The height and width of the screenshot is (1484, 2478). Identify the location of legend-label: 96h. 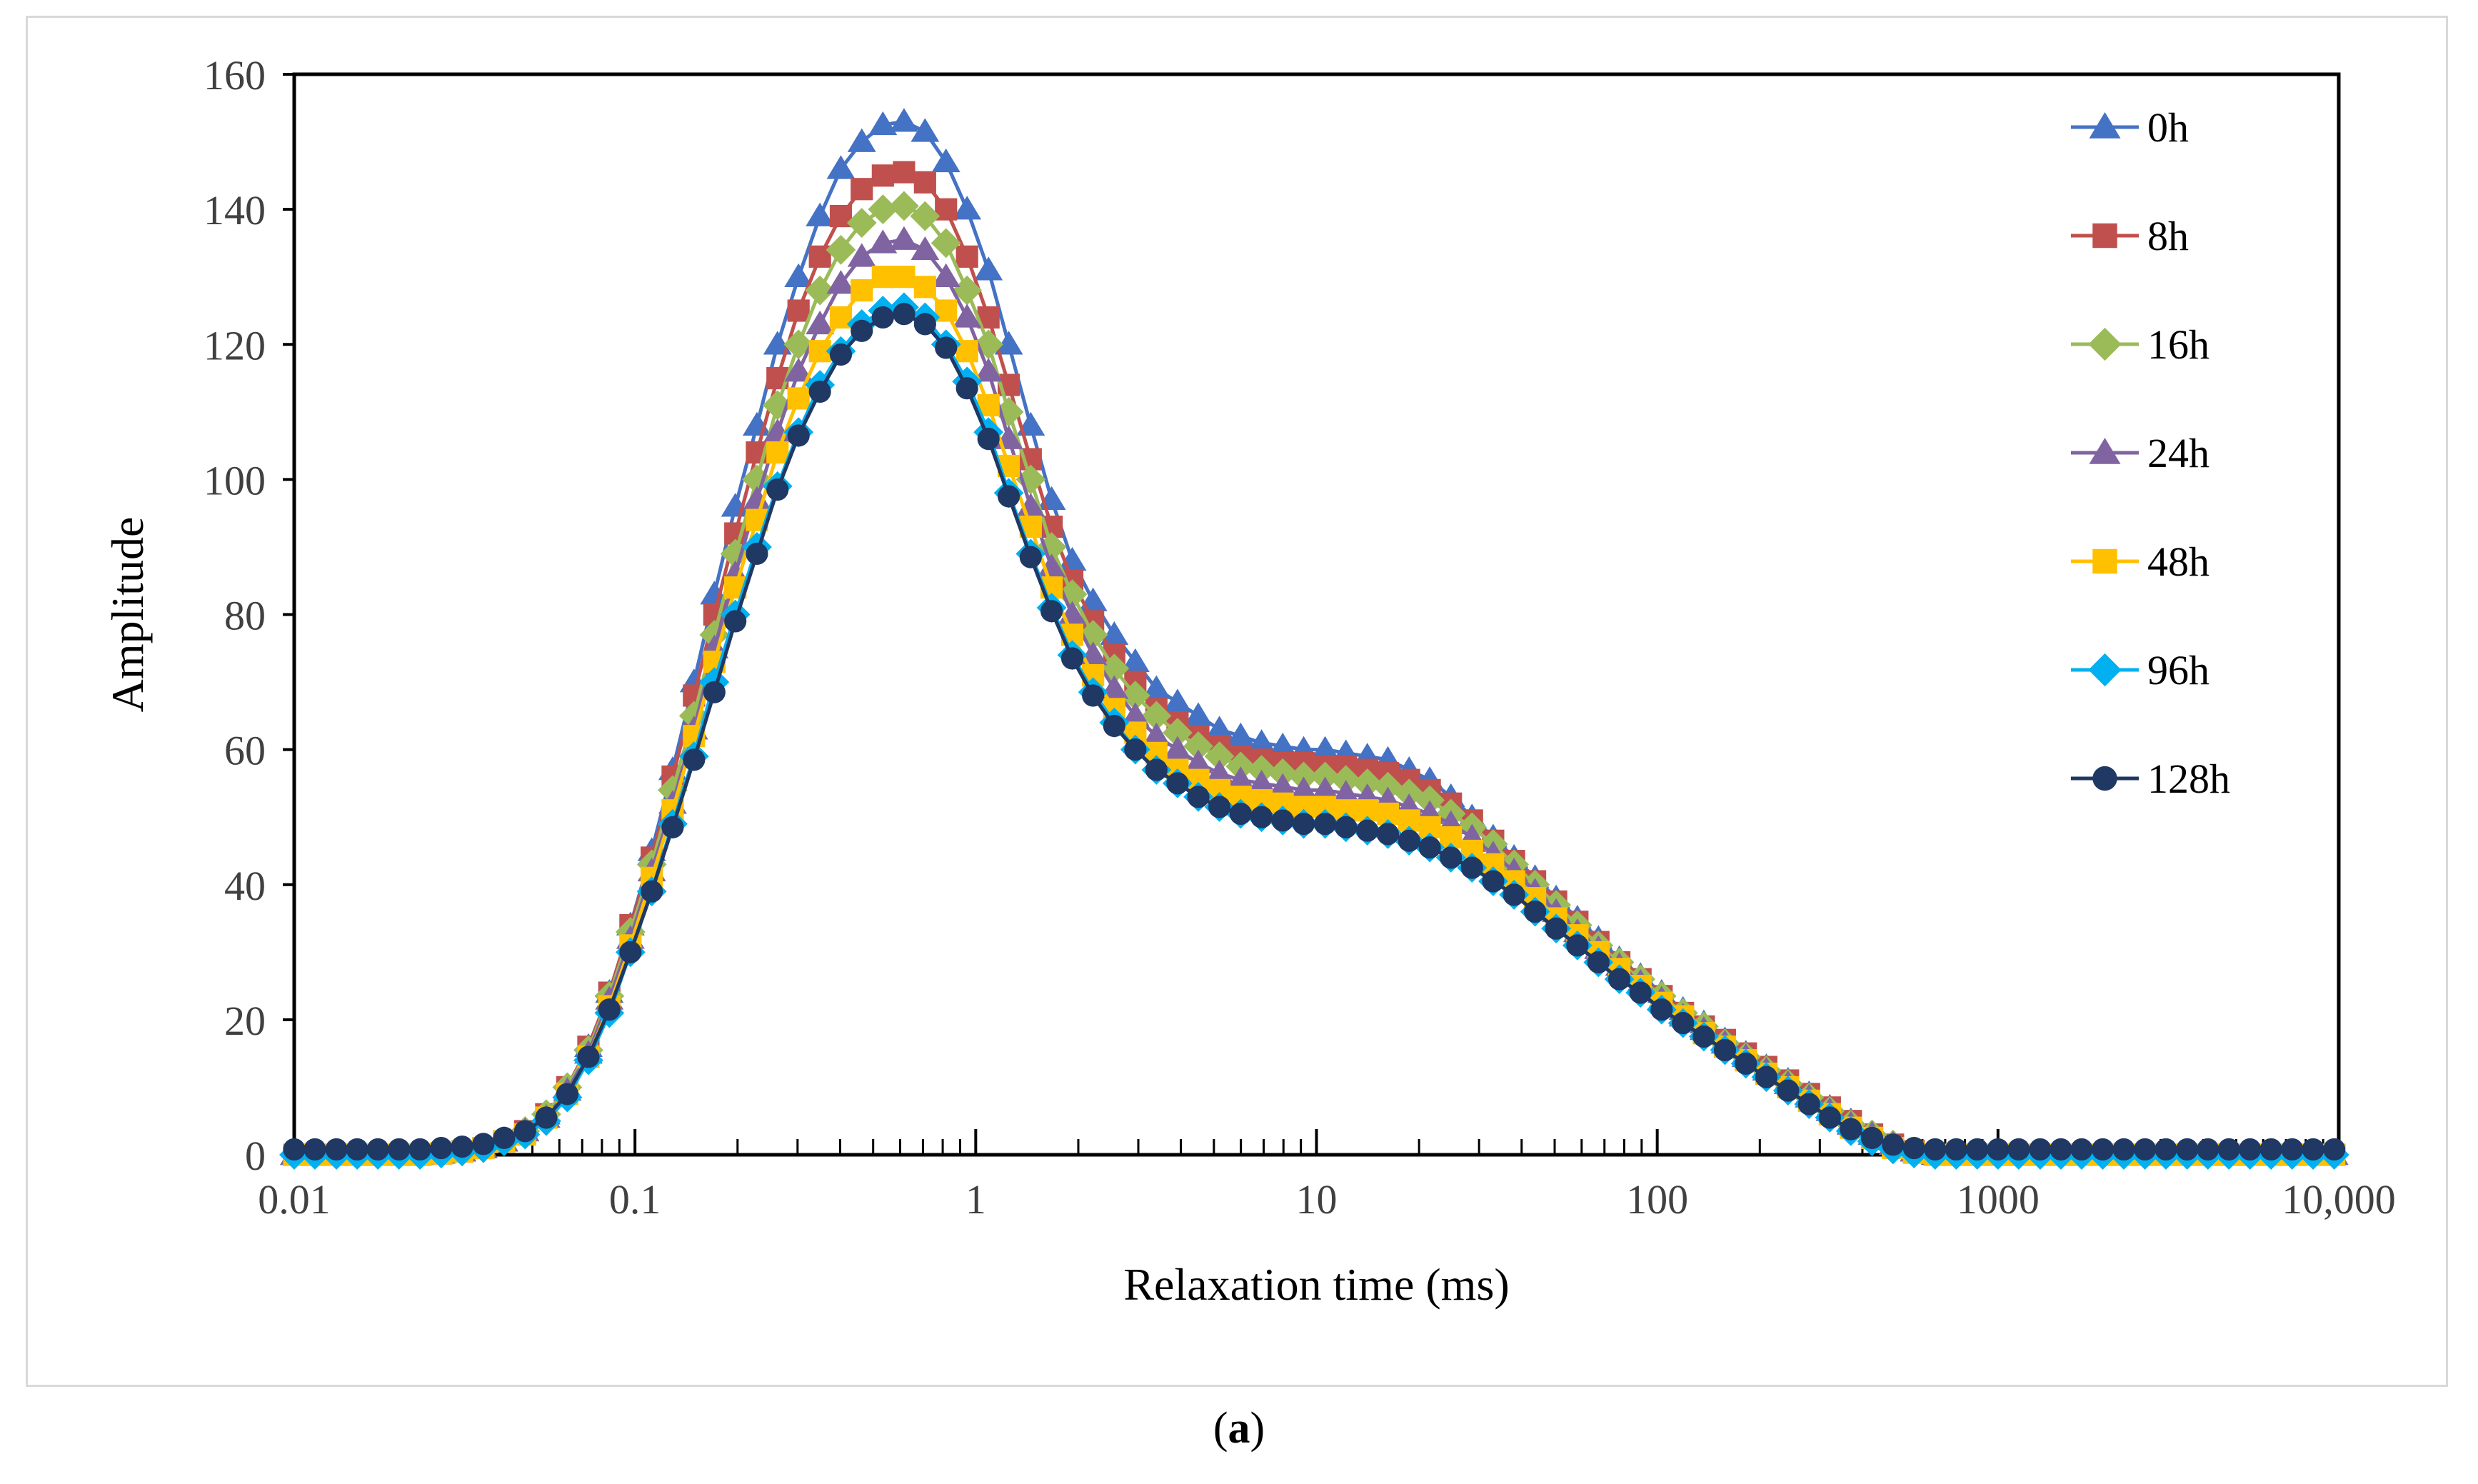
(2178, 670).